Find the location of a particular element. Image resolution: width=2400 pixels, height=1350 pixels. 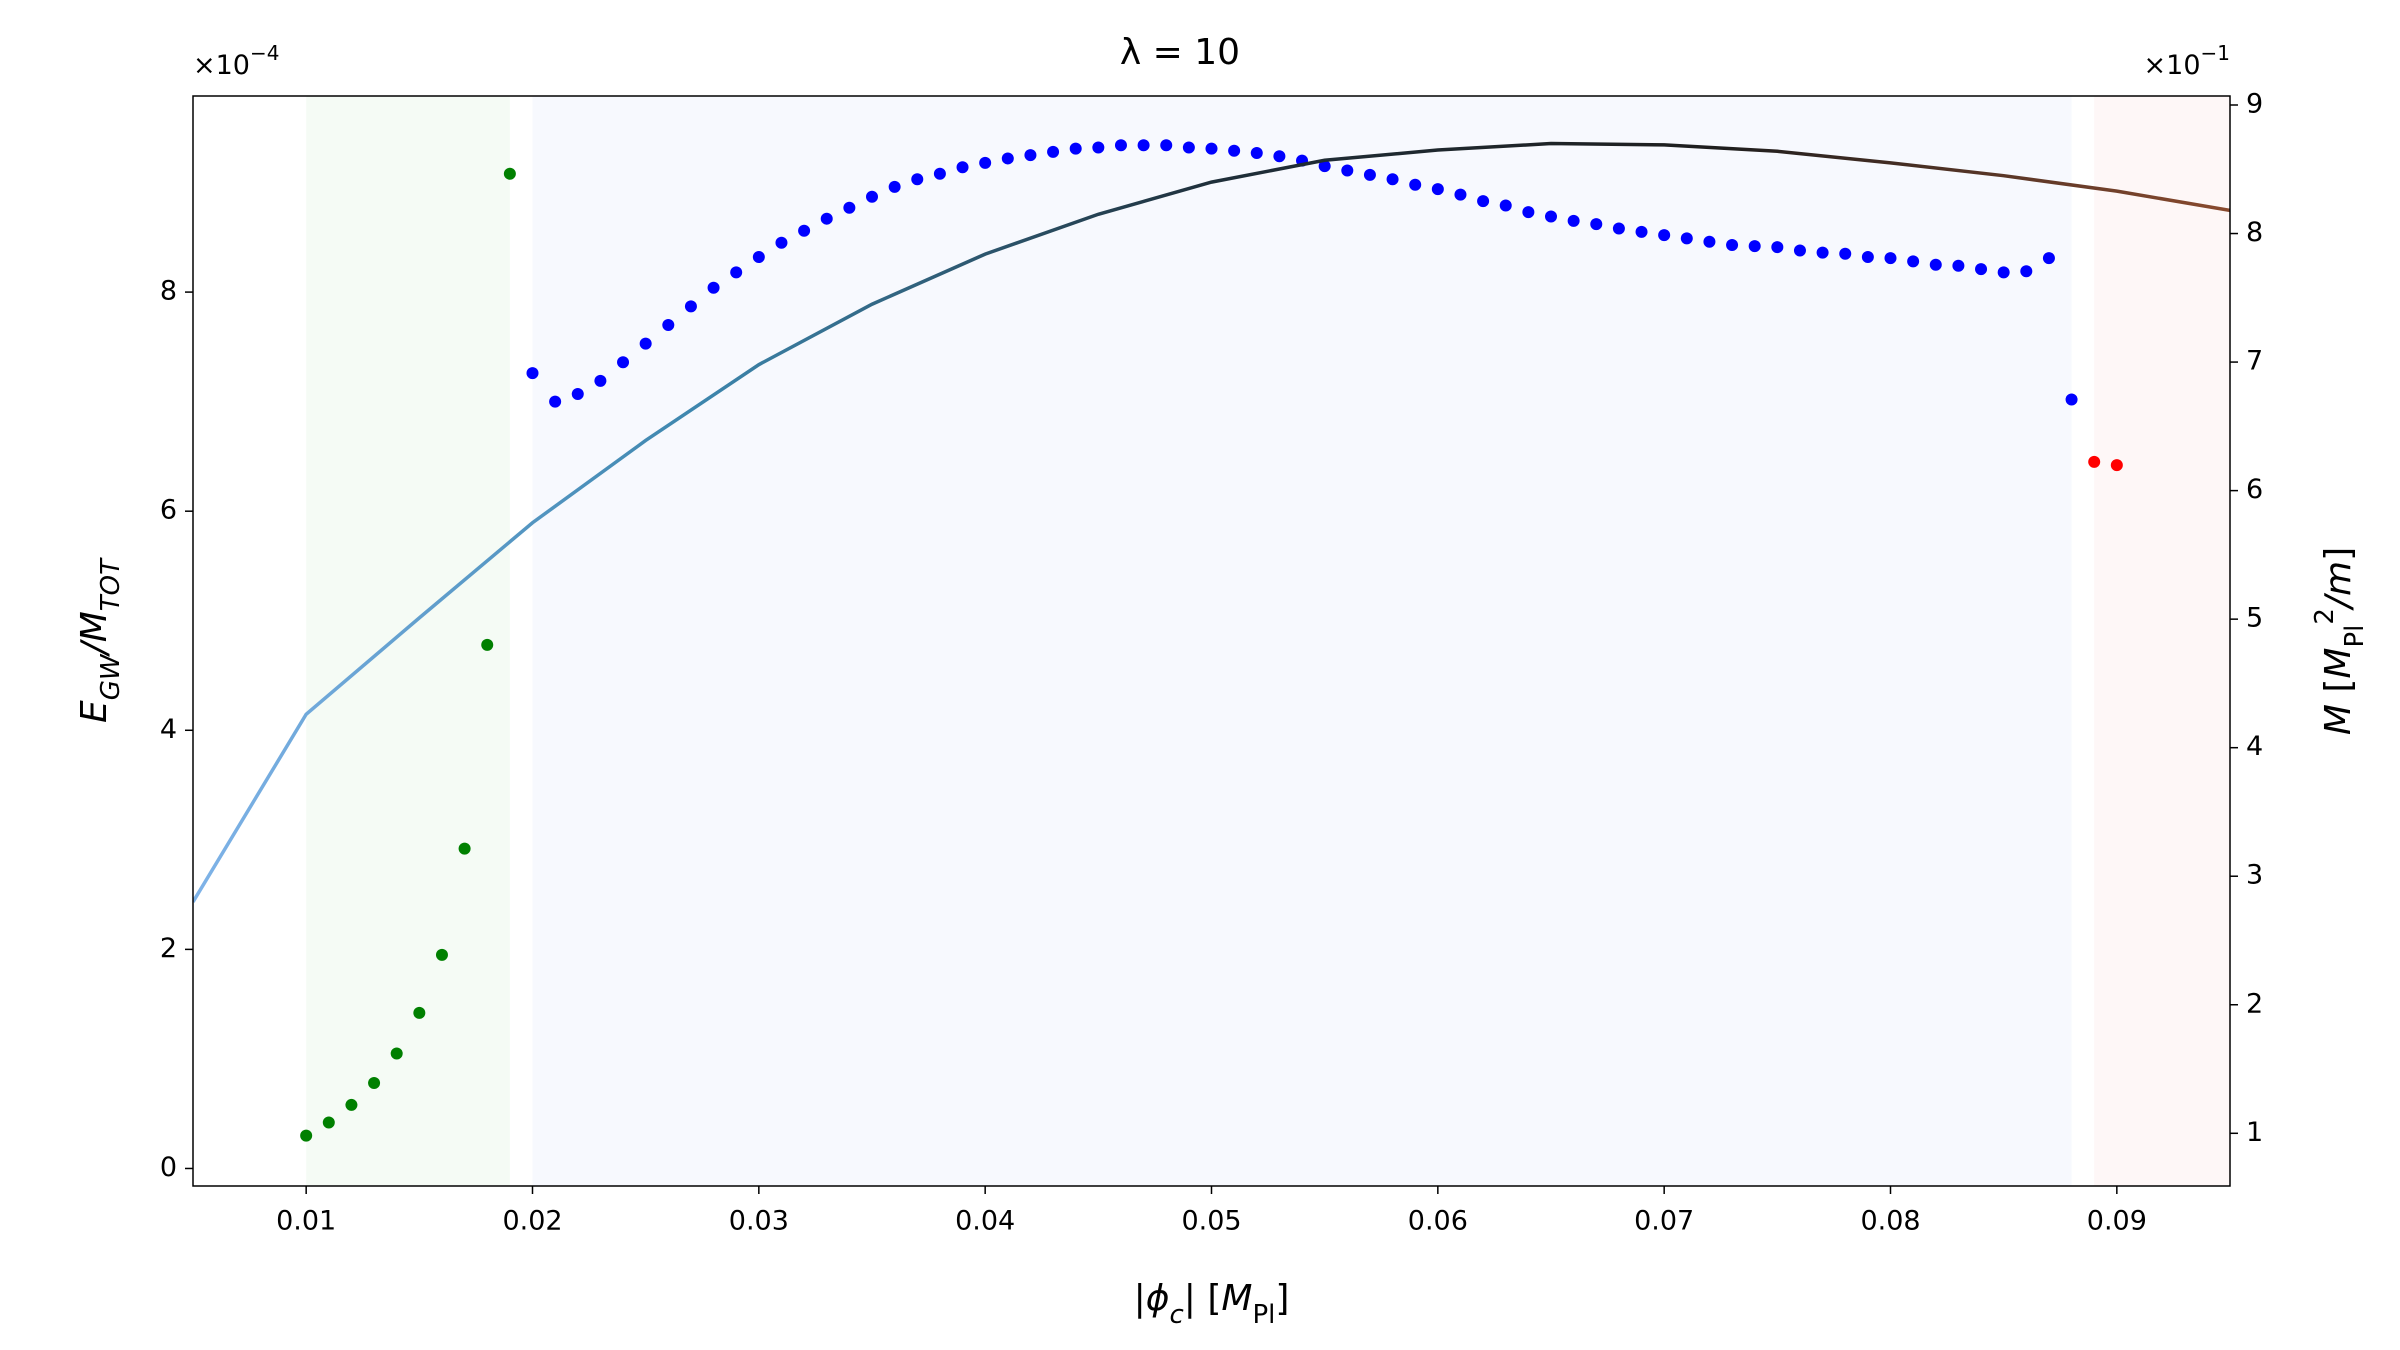

x-tick-label: 0.06 is located at coordinates (1438, 1221).